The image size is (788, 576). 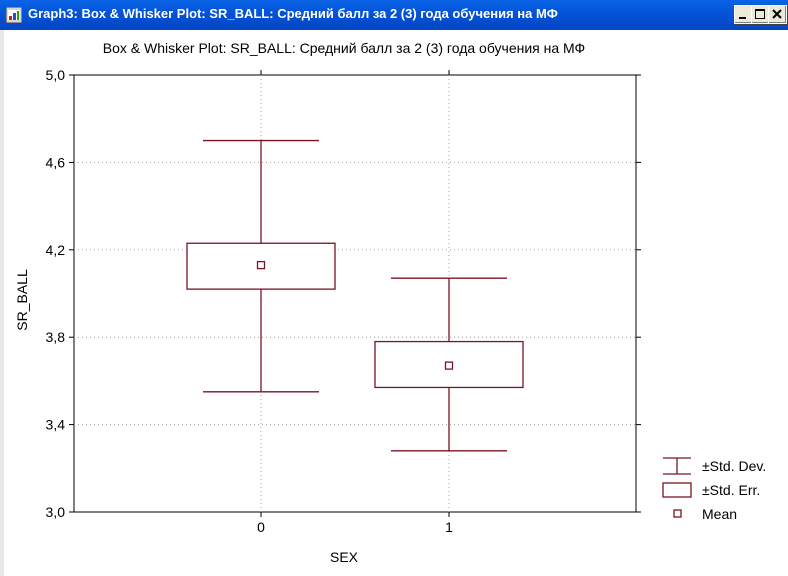 What do you see at coordinates (731, 490) in the screenshot?
I see `legend-label: ±Std. Err.` at bounding box center [731, 490].